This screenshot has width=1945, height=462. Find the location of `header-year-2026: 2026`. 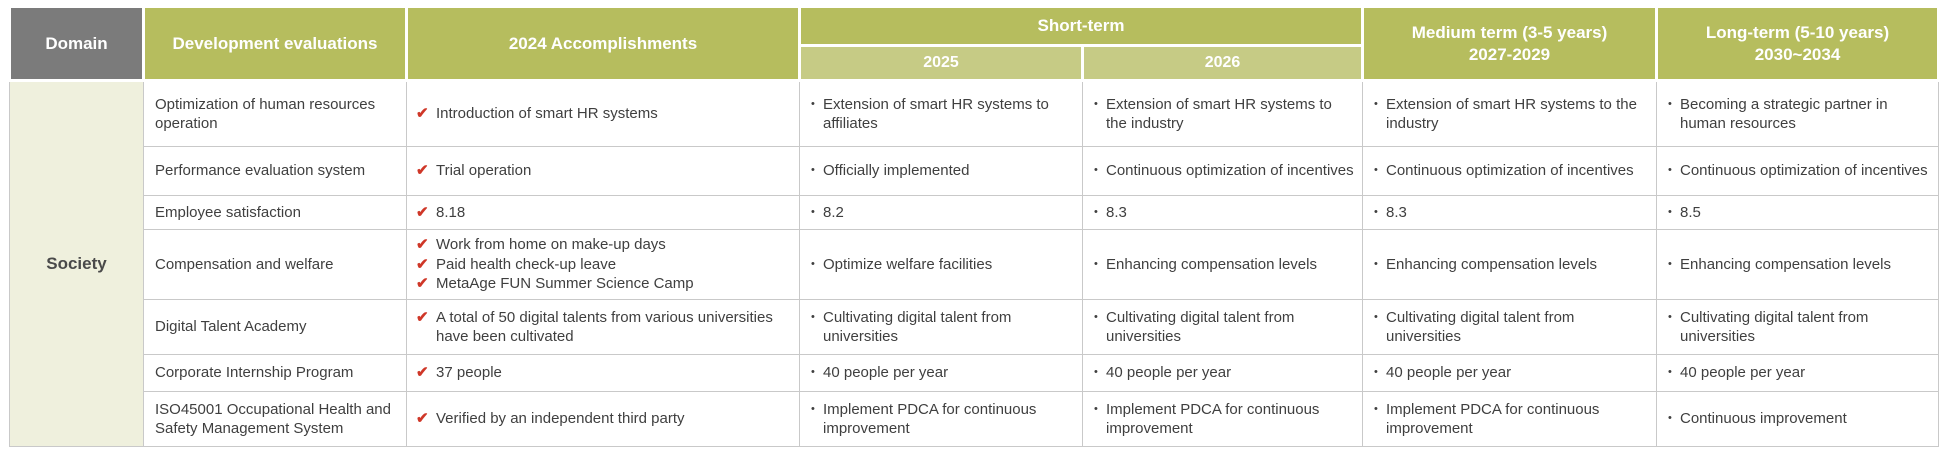

header-year-2026: 2026 is located at coordinates (1222, 63).